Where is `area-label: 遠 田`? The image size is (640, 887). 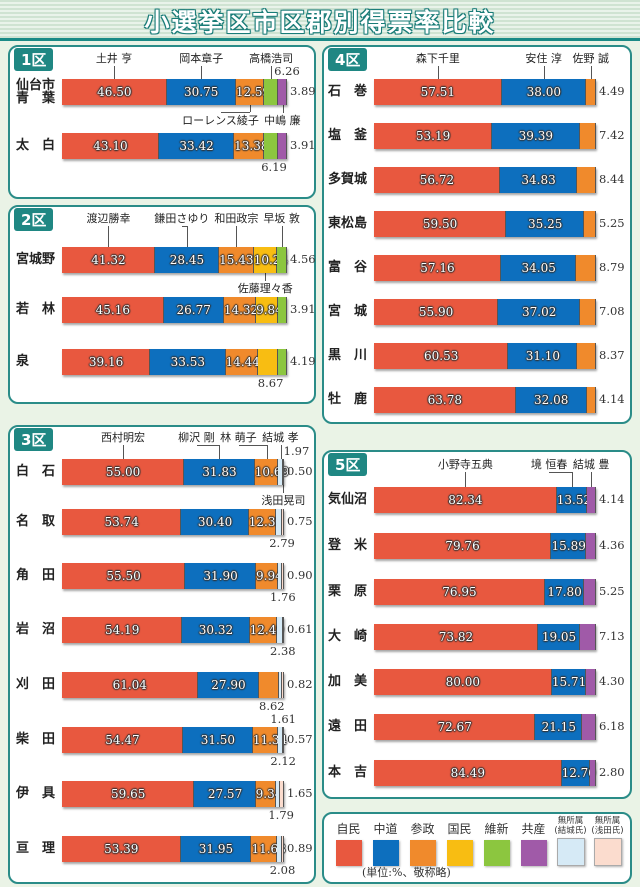 area-label: 遠 田 is located at coordinates (348, 726).